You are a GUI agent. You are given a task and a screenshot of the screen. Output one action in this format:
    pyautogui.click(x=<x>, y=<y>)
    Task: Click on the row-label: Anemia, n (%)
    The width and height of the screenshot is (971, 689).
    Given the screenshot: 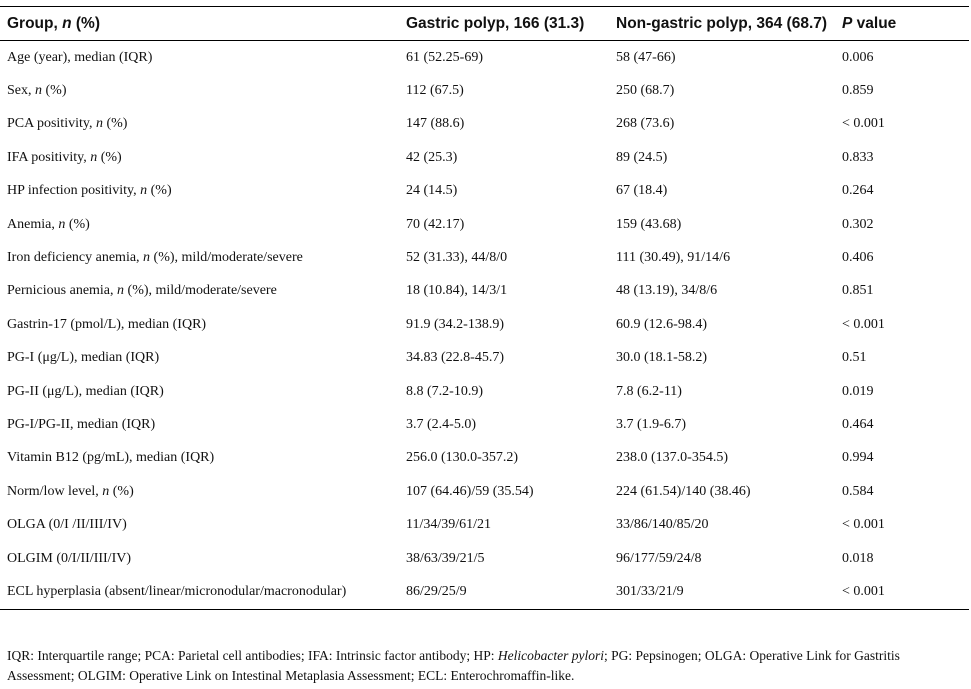 What is the action you would take?
    pyautogui.click(x=199, y=224)
    